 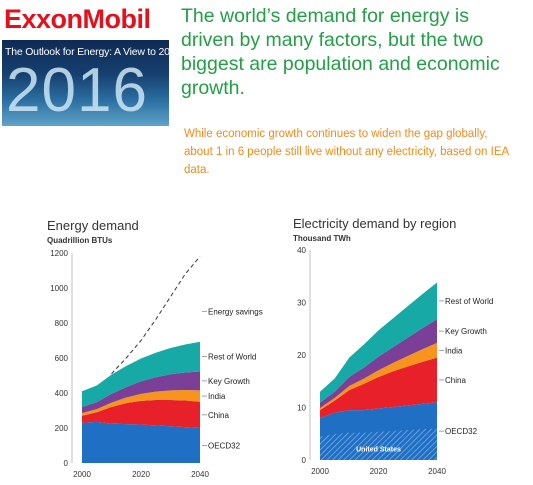 What do you see at coordinates (77, 90) in the screenshot?
I see `banner-year: 2016` at bounding box center [77, 90].